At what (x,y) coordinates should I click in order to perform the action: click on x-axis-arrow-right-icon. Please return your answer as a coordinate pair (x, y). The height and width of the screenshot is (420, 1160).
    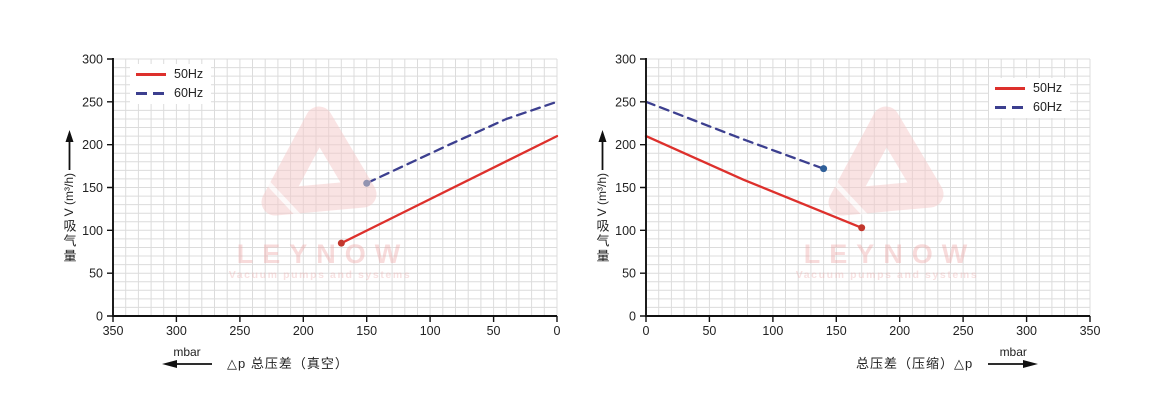
    Looking at the image, I should click on (1013, 364).